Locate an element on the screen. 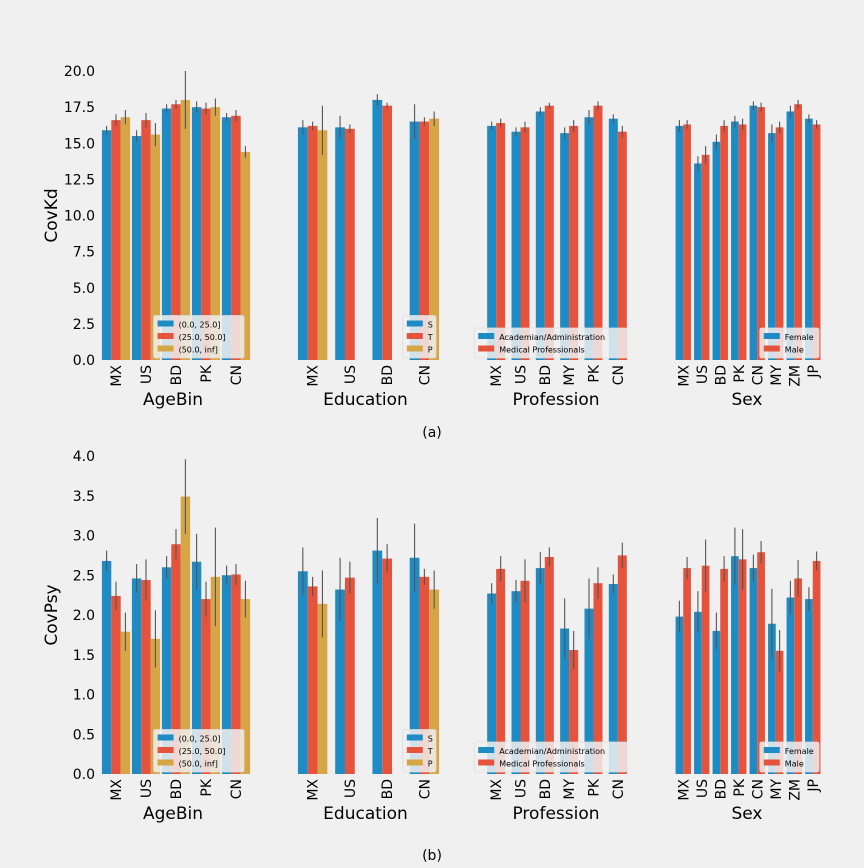 Image resolution: width=864 pixels, height=868 pixels. x-tick-label: JP is located at coordinates (814, 372).